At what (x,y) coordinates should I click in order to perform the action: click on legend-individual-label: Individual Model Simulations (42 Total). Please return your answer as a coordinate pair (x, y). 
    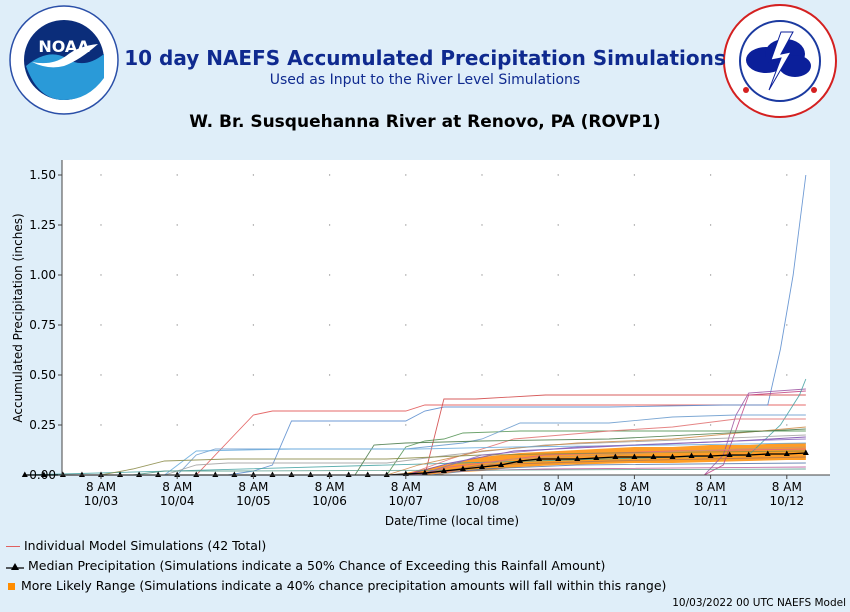
    Looking at the image, I should click on (145, 545).